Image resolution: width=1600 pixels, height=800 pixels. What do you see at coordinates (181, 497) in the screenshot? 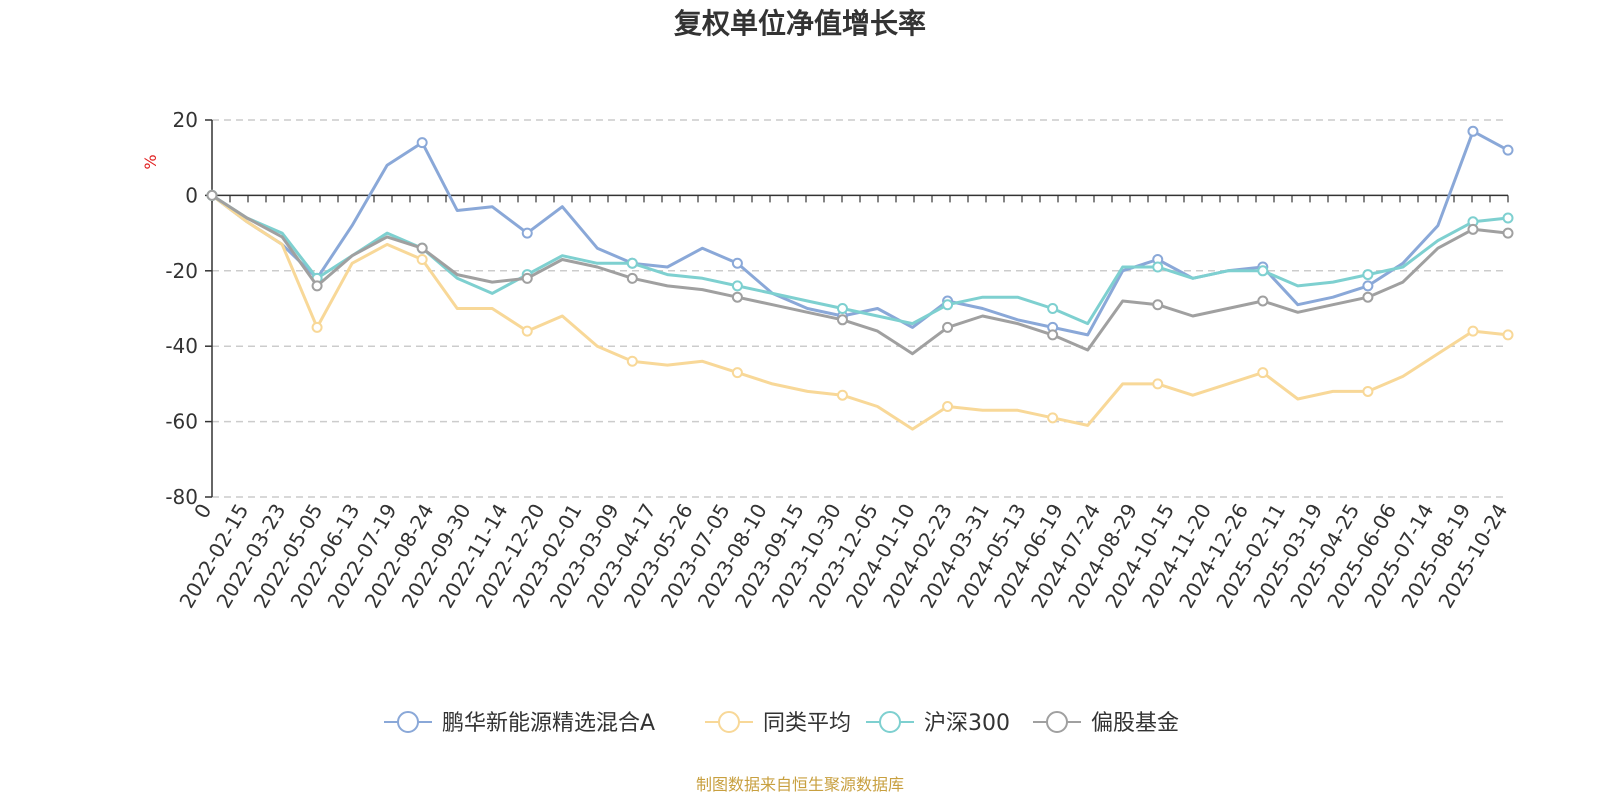
I see `y-tick-label: -80` at bounding box center [181, 497].